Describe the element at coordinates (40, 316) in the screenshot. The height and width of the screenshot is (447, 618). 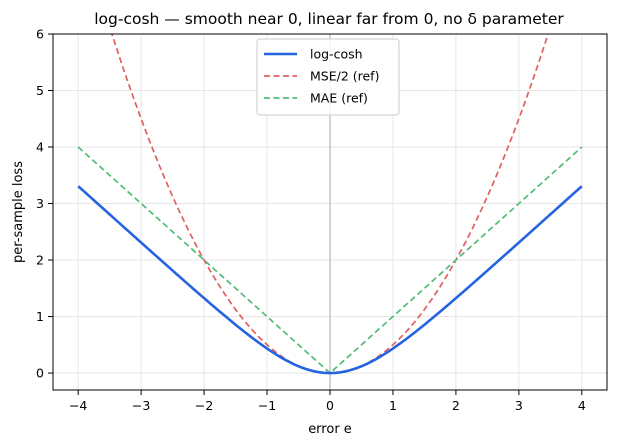
I see `y-tick-label: 1` at that location.